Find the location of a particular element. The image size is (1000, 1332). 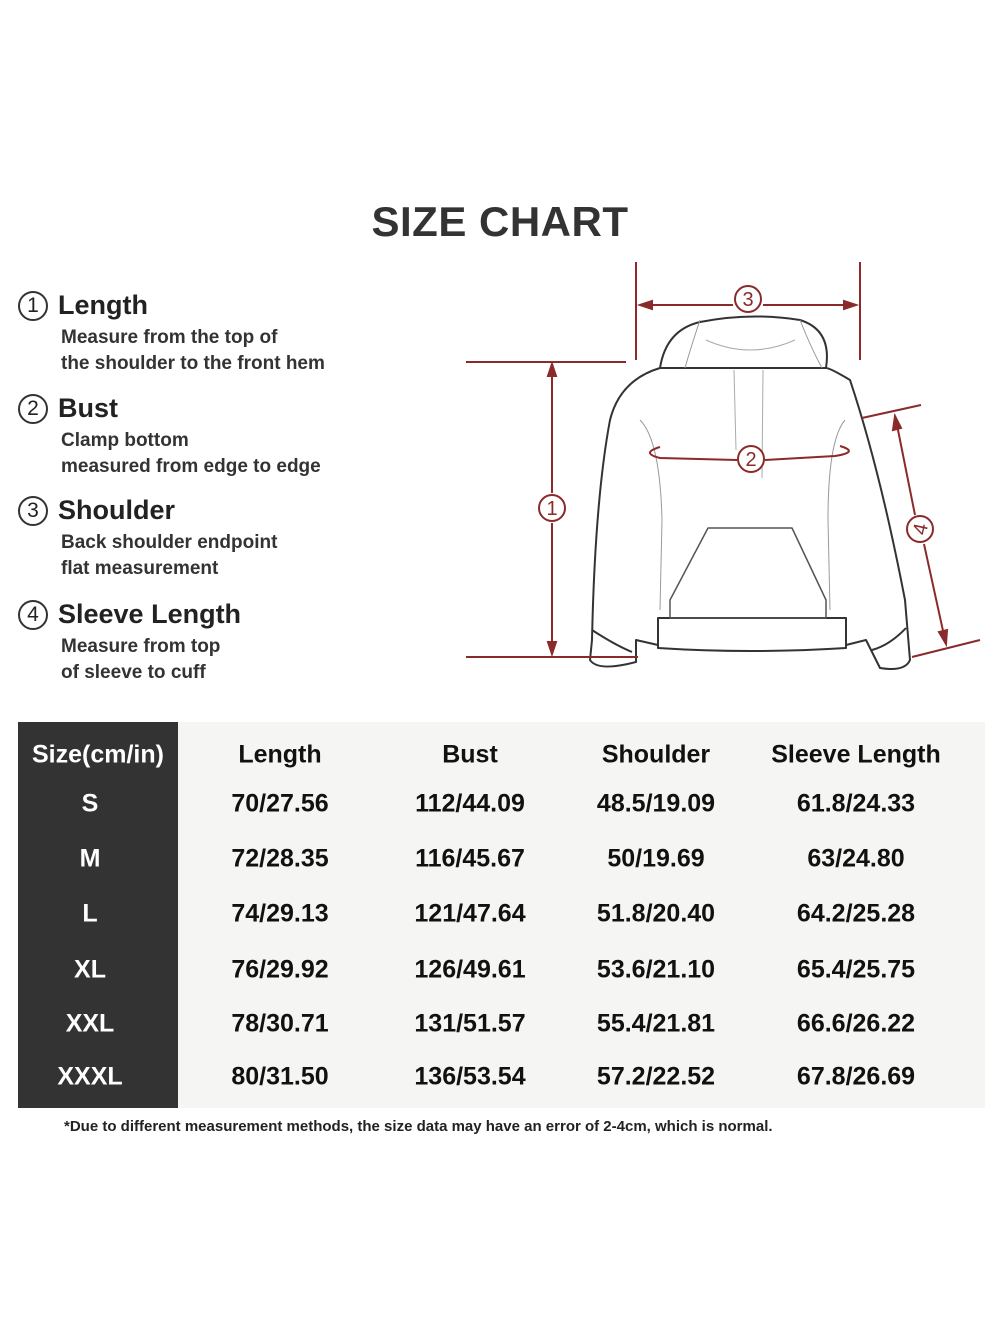

column-header: Bust is located at coordinates (470, 754).